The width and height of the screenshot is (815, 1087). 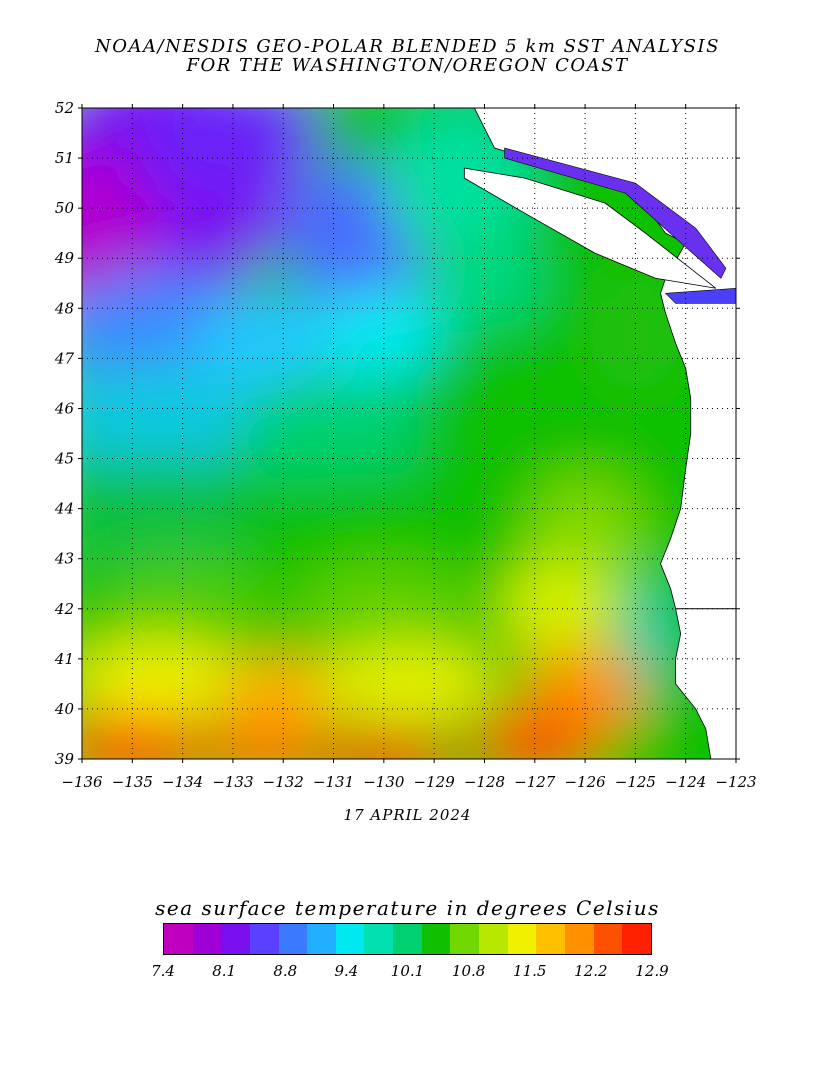 What do you see at coordinates (64, 158) in the screenshot?
I see `lat-tick-label: 51` at bounding box center [64, 158].